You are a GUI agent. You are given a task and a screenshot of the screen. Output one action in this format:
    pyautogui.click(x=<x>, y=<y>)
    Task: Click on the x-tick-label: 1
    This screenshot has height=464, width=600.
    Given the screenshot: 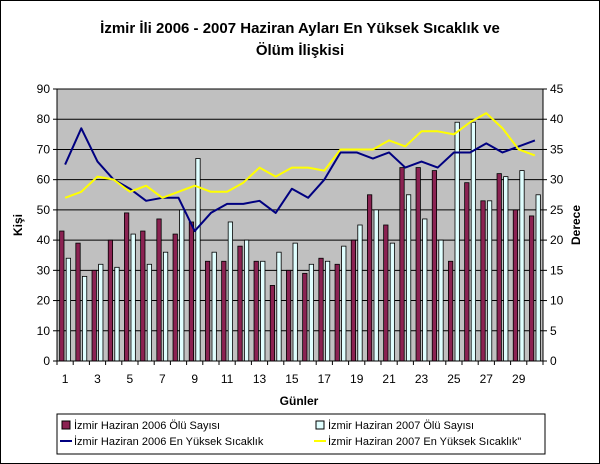 What is the action you would take?
    pyautogui.click(x=65, y=379)
    